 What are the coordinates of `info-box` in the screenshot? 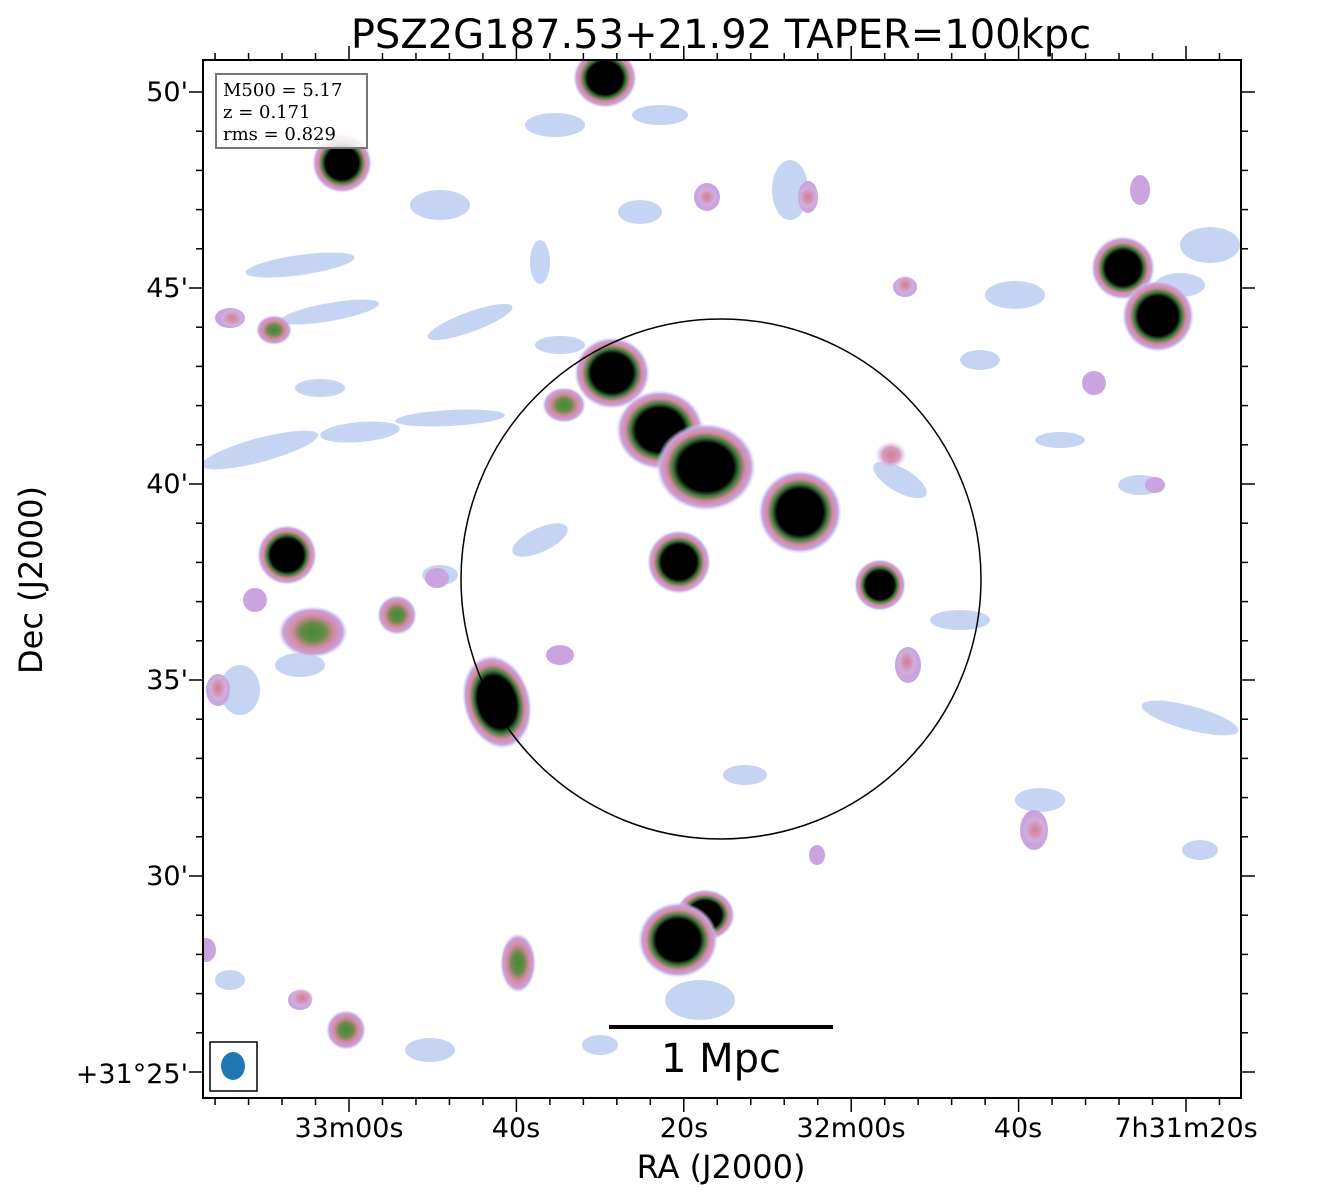 It's located at (291, 111).